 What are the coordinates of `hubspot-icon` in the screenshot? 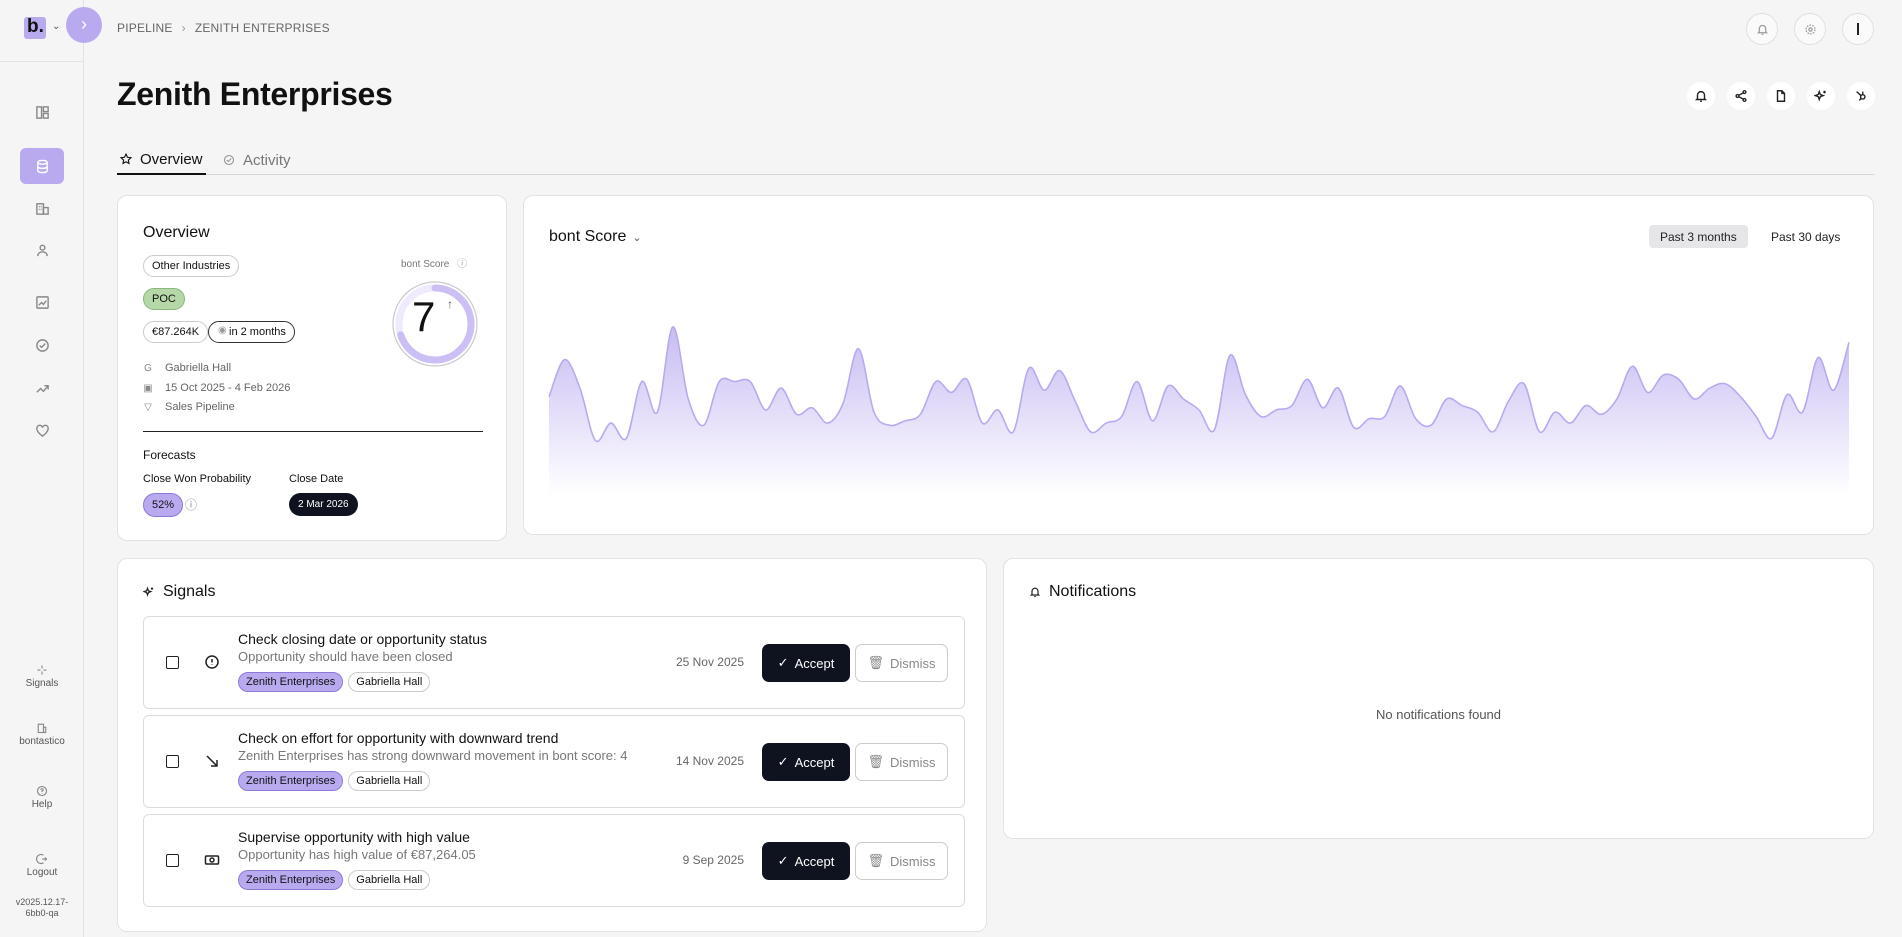 It's located at (1861, 96).